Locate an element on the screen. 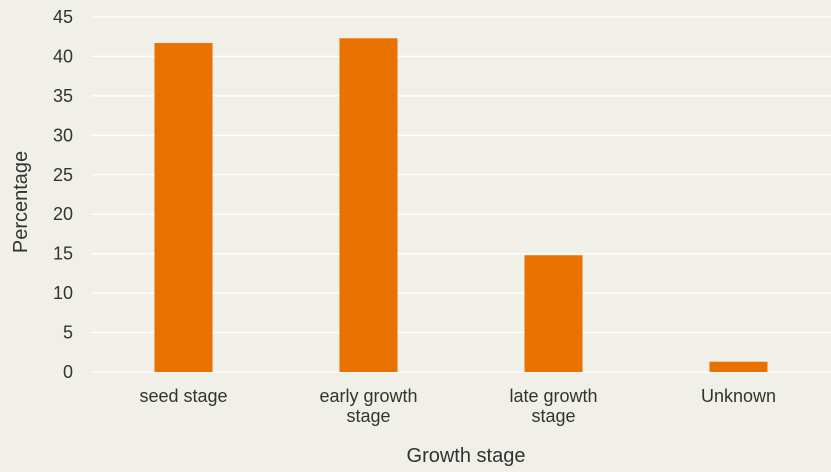 This screenshot has width=831, height=472. y-tick-label: 0 is located at coordinates (68, 372).